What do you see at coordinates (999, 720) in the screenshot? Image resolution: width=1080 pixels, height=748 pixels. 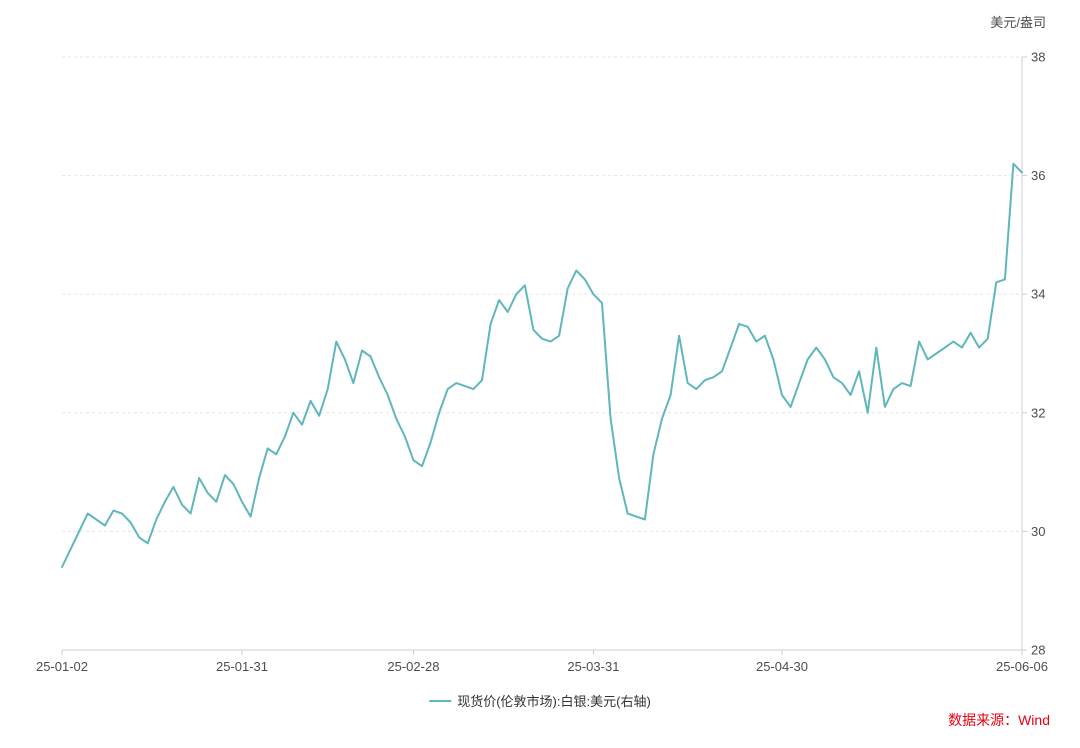 I see `data-source-label: 数据来源：Wind` at bounding box center [999, 720].